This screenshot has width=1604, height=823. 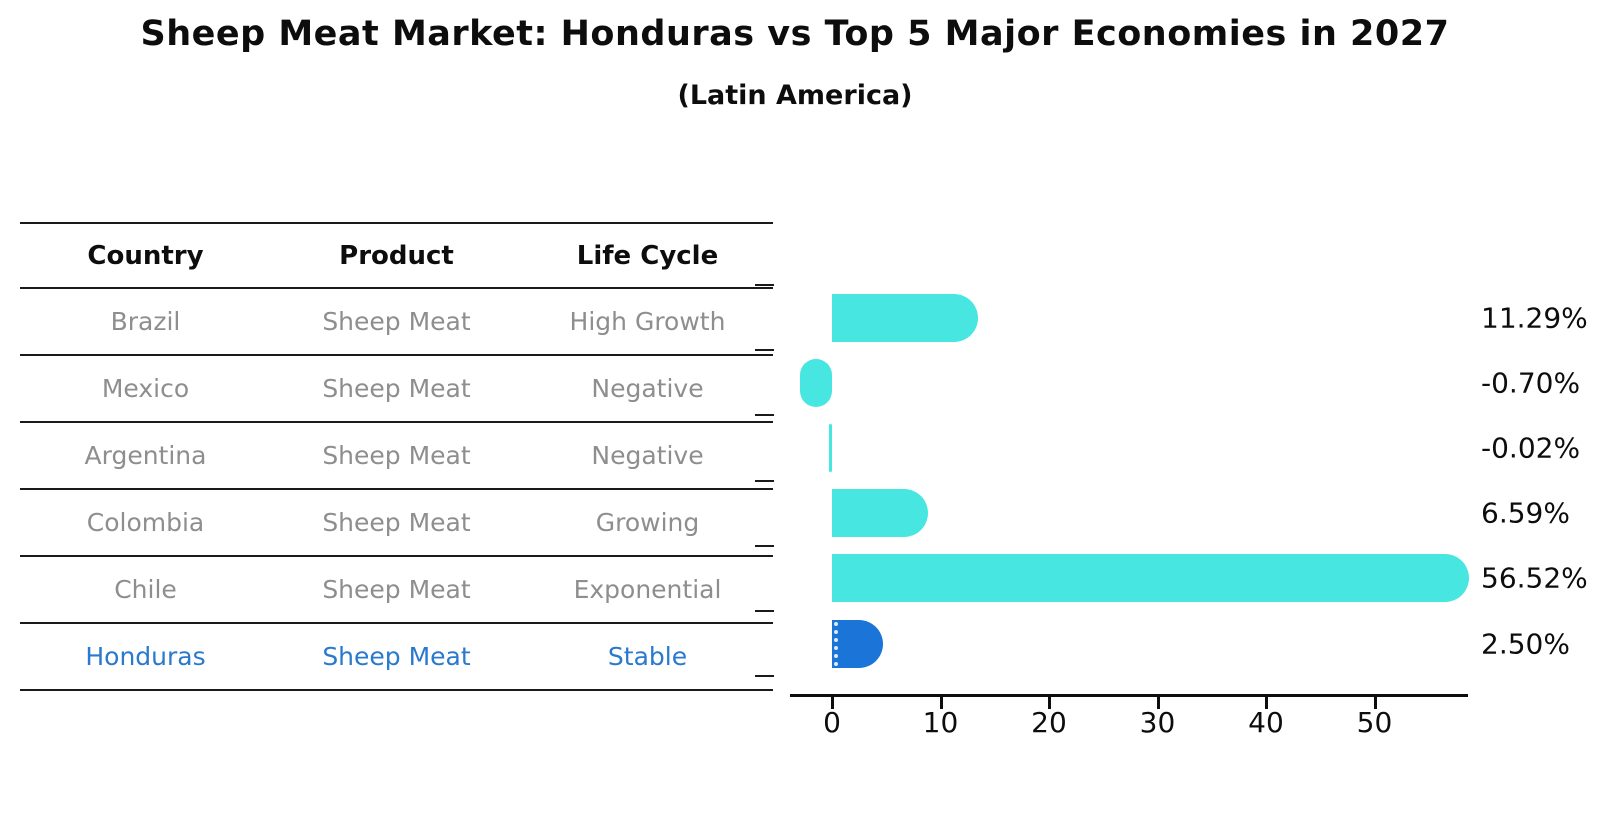 What do you see at coordinates (647, 522) in the screenshot?
I see `cell-life-cycle: Growing` at bounding box center [647, 522].